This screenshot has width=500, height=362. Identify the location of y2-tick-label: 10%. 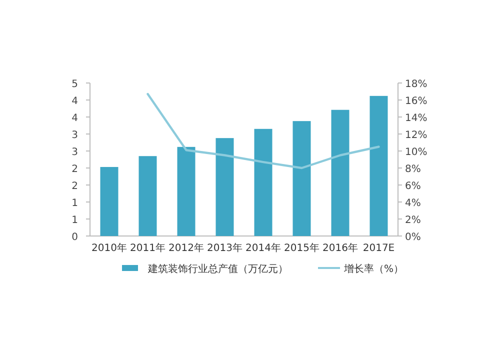
(416, 152).